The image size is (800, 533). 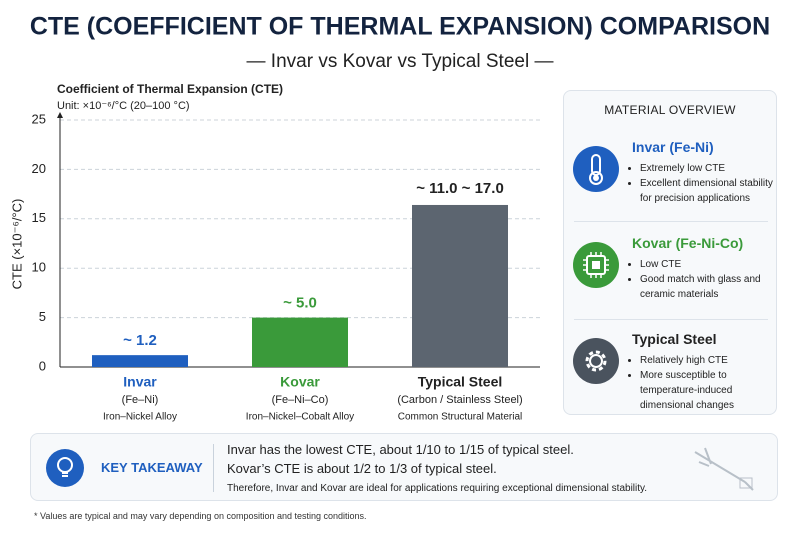 What do you see at coordinates (710, 264) in the screenshot?
I see `bullet: Low CTE` at bounding box center [710, 264].